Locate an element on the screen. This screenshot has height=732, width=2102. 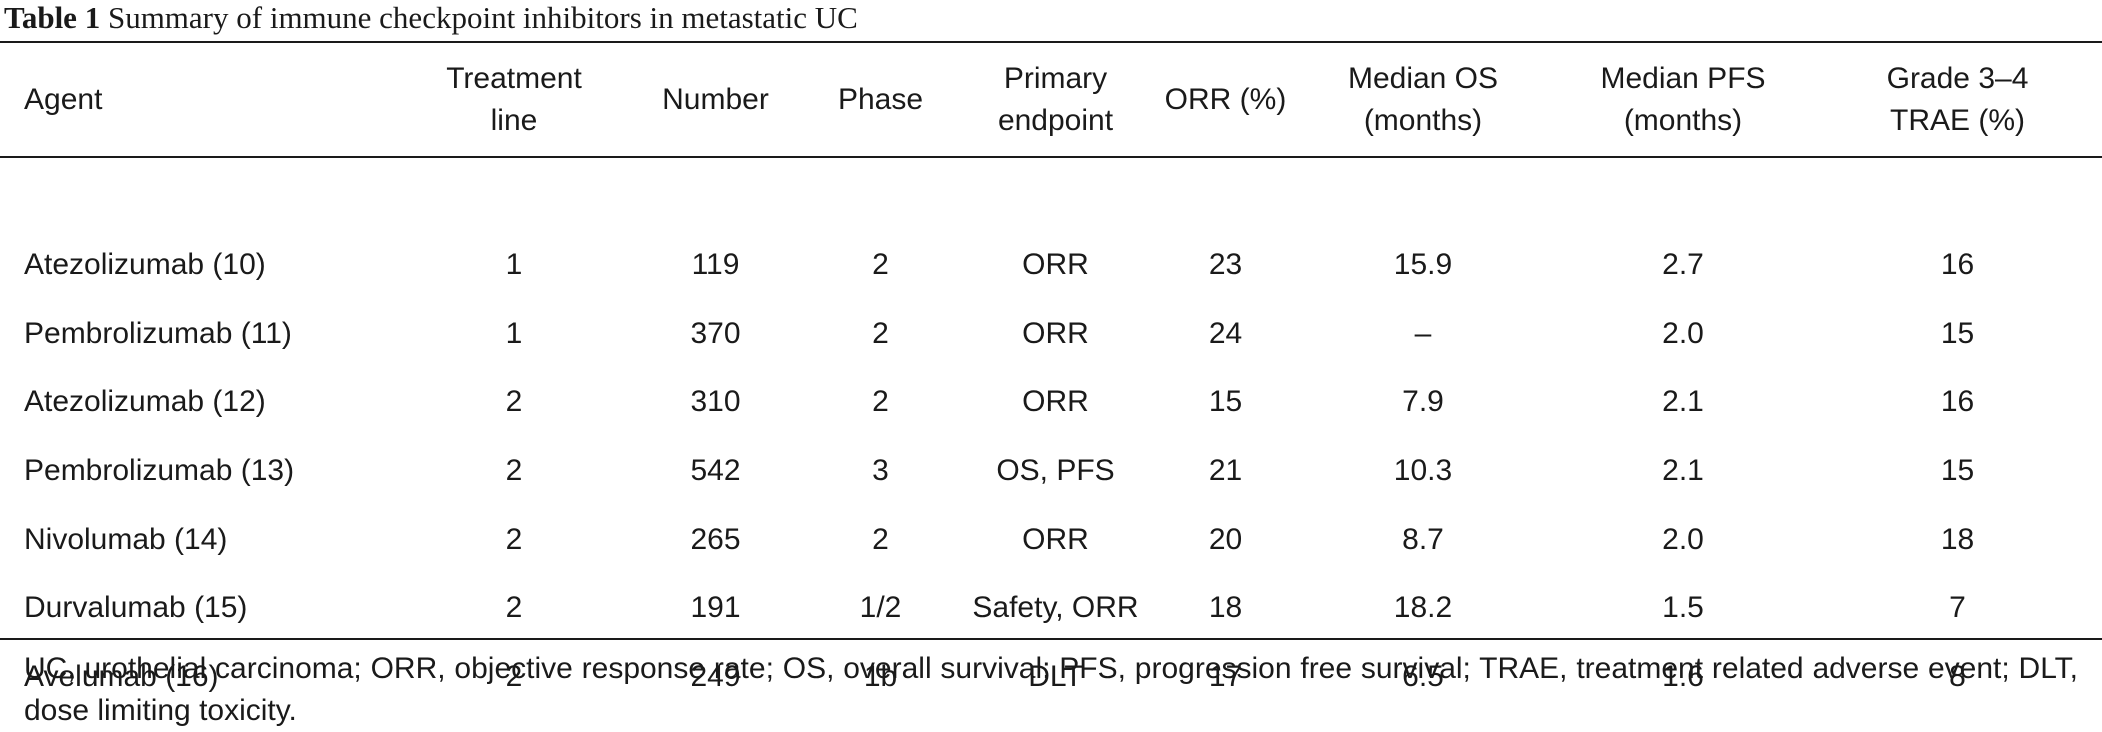
cell-median-os: – is located at coordinates (1423, 333).